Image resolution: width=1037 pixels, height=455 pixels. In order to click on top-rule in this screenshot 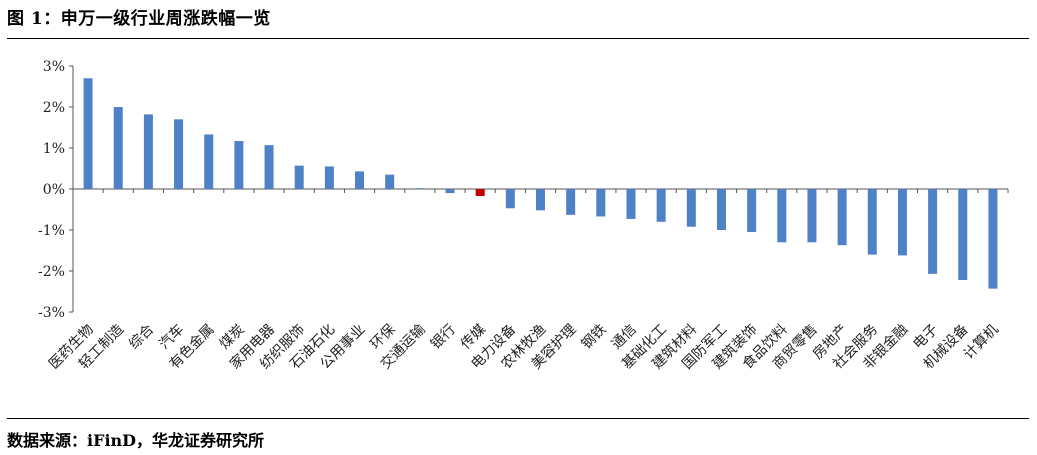, I will do `click(518, 38)`.